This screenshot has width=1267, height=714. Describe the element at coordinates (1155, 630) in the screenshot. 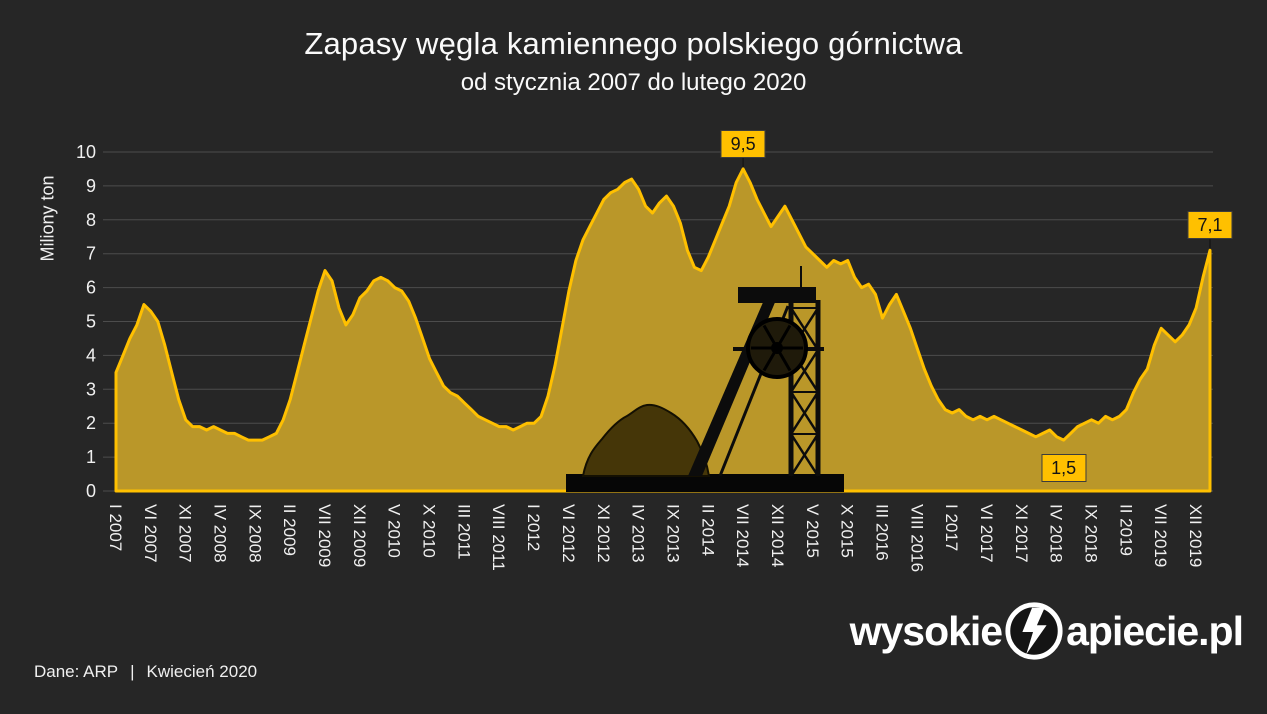

I see `logo-text-suffix: apiecie.pl` at that location.